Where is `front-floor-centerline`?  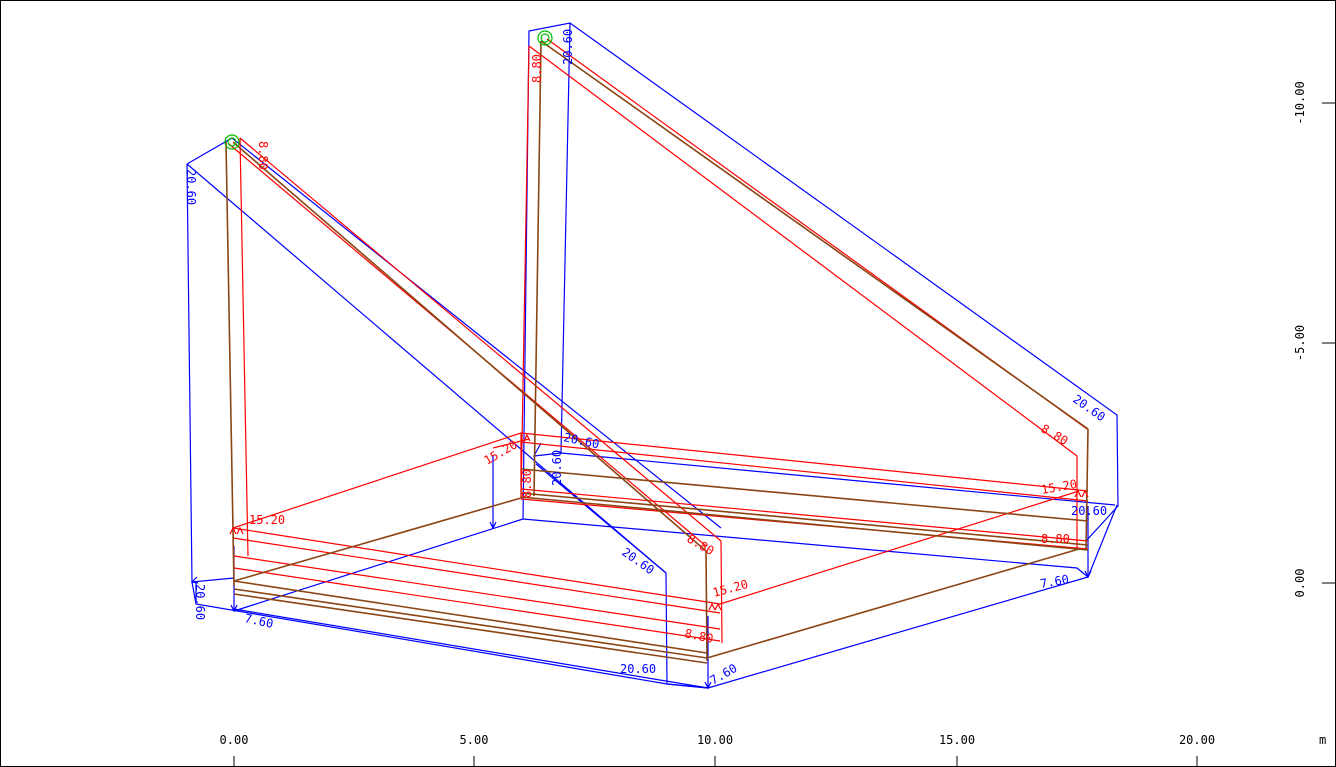 front-floor-centerline is located at coordinates (893, 603).